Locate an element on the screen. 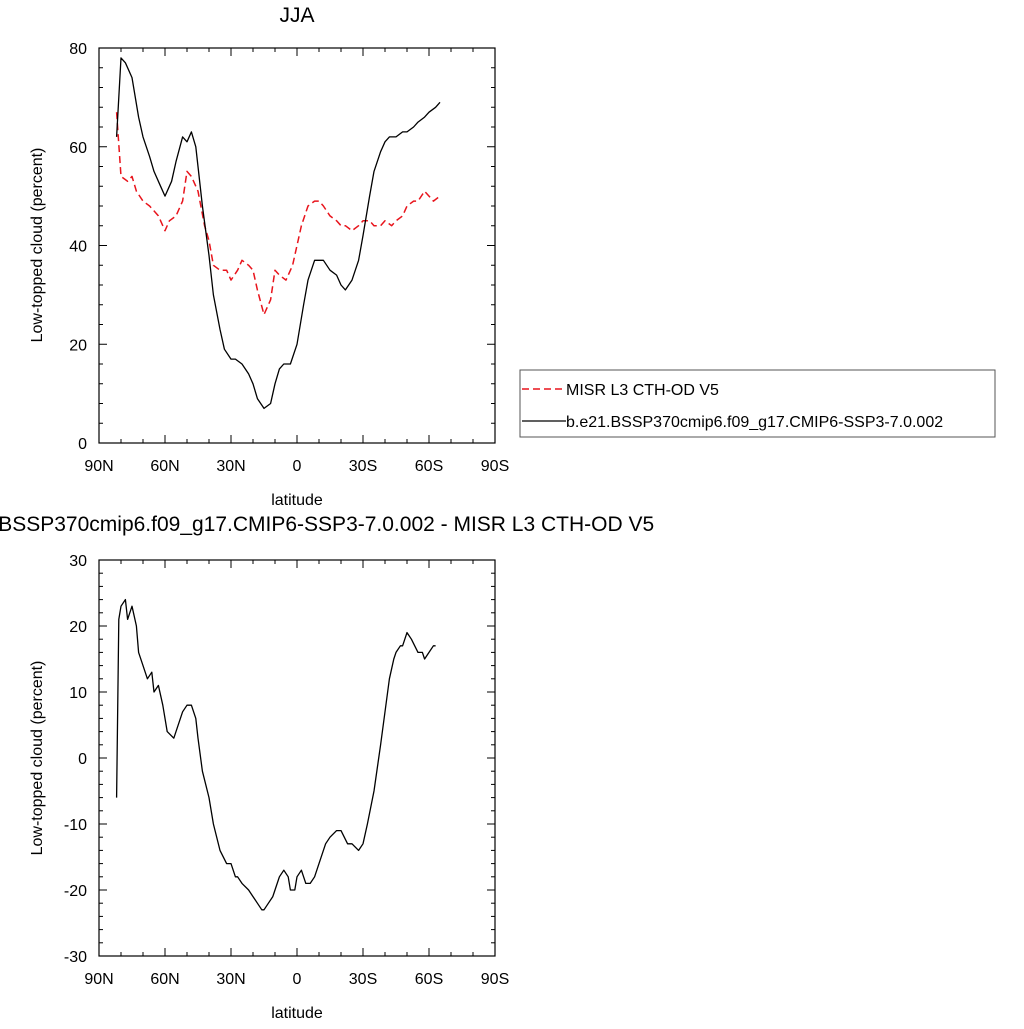 The height and width of the screenshot is (1029, 1024). bottom-series-group is located at coordinates (275, 754).